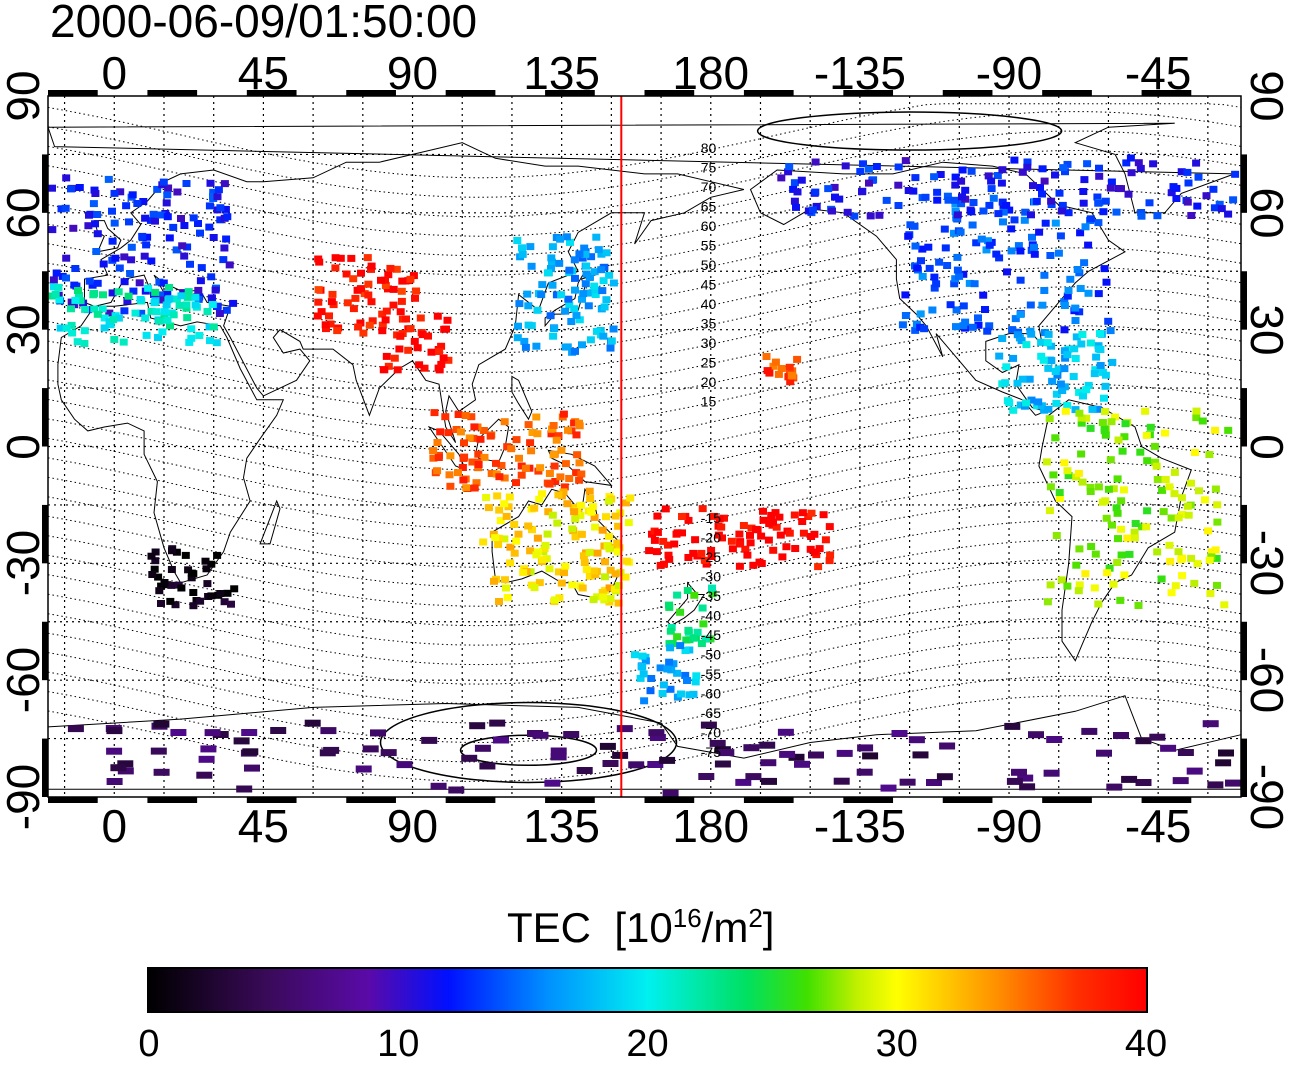  Describe the element at coordinates (711, 826) in the screenshot. I see `longitude-tick-label: 180` at that location.